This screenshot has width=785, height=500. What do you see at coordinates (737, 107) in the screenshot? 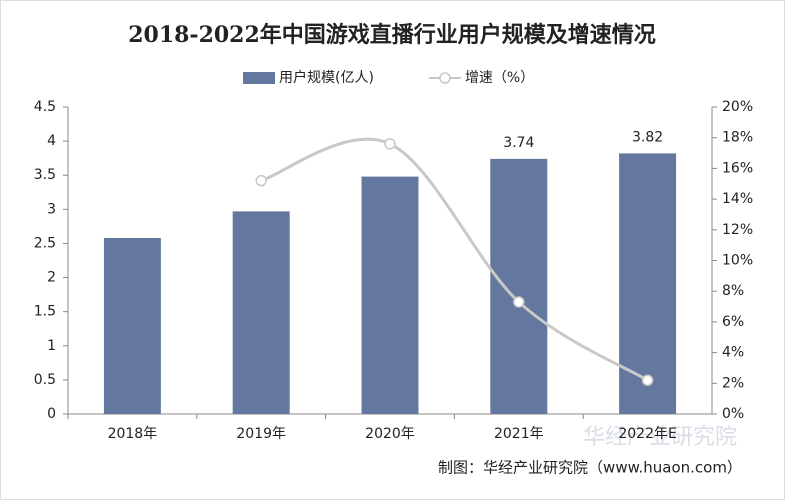
I see `y2-tick-label: 20%` at bounding box center [737, 107].